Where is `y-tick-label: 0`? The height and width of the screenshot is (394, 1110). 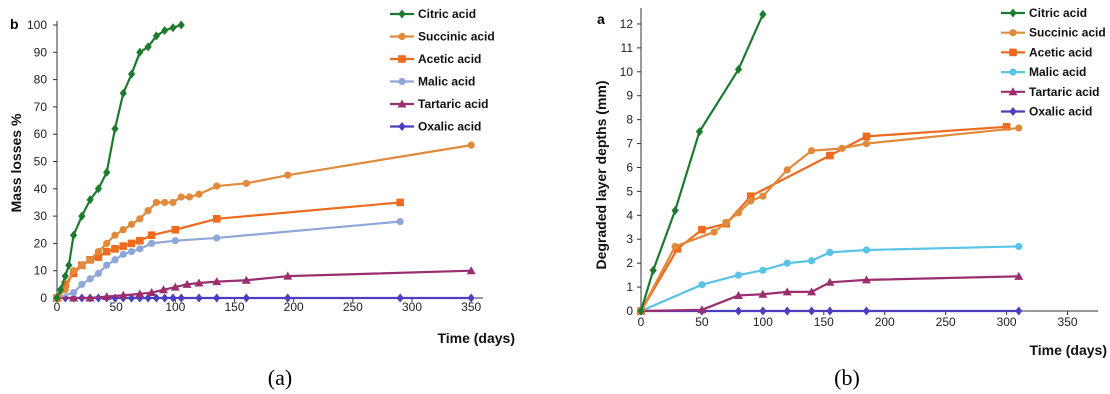 y-tick-label: 0 is located at coordinates (43, 298).